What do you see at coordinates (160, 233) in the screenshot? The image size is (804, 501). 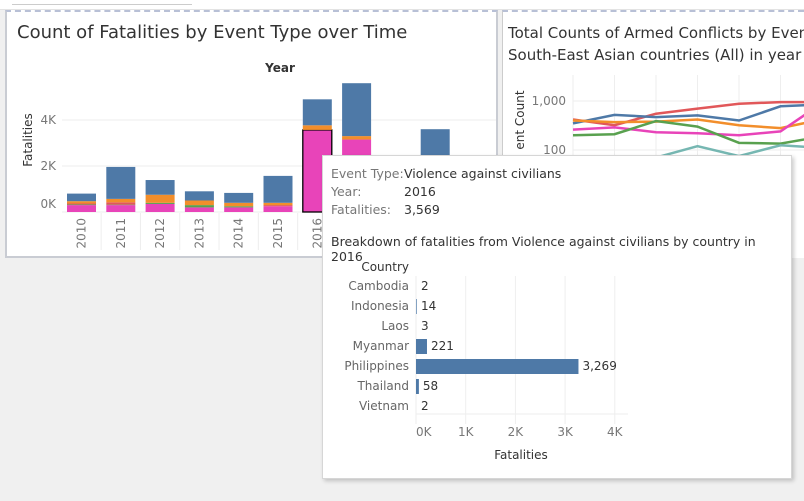 I see `x-tick-label: 2012` at bounding box center [160, 233].